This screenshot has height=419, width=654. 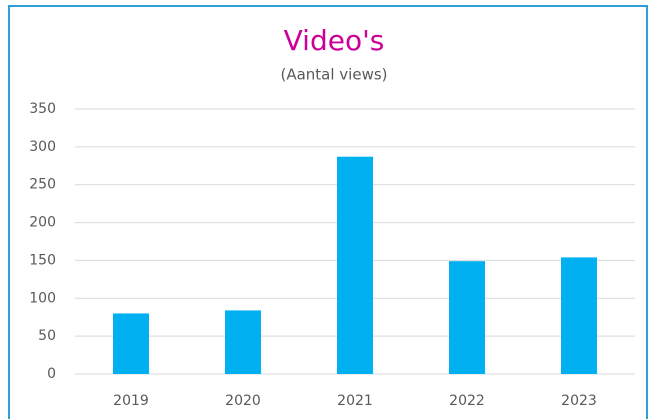 I want to click on y-tick-label: 0, so click(x=51, y=374).